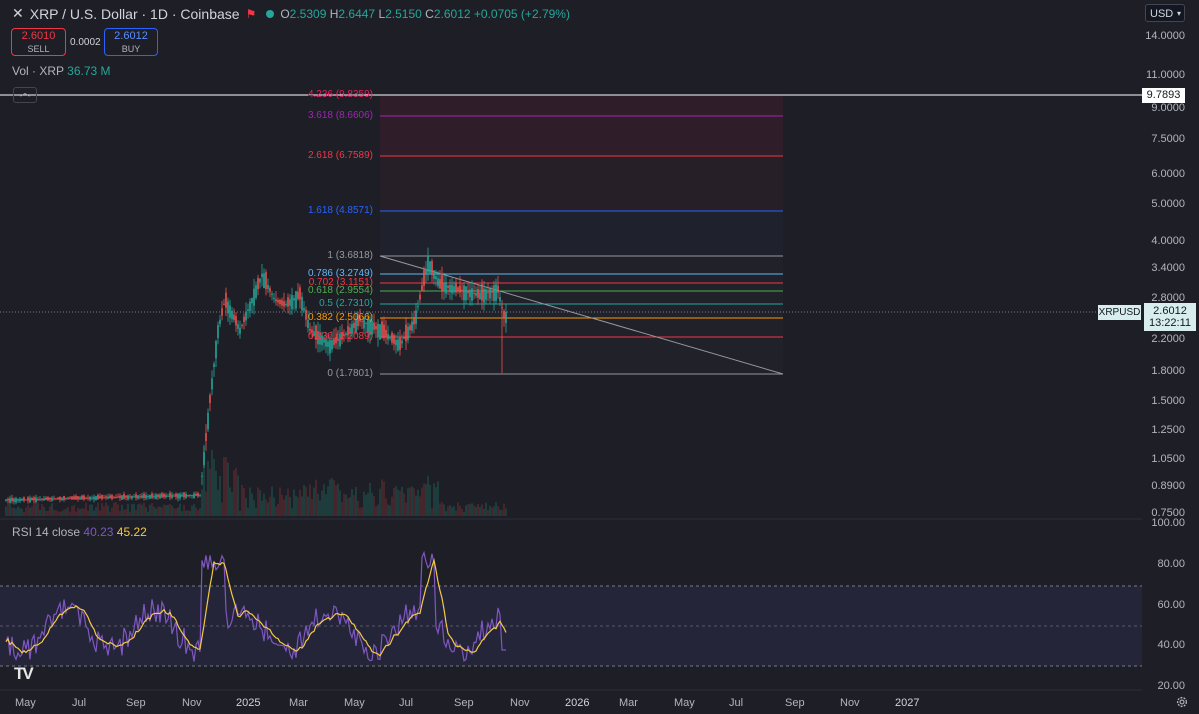 The height and width of the screenshot is (714, 1199). I want to click on tradingview-logo: TV, so click(24, 673).